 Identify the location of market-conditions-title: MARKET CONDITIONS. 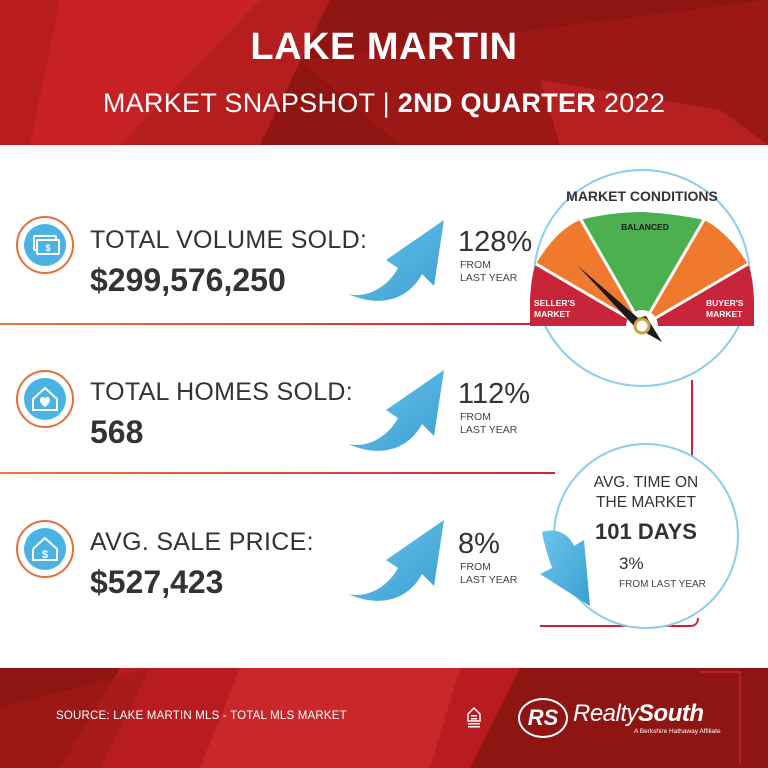
(642, 196).